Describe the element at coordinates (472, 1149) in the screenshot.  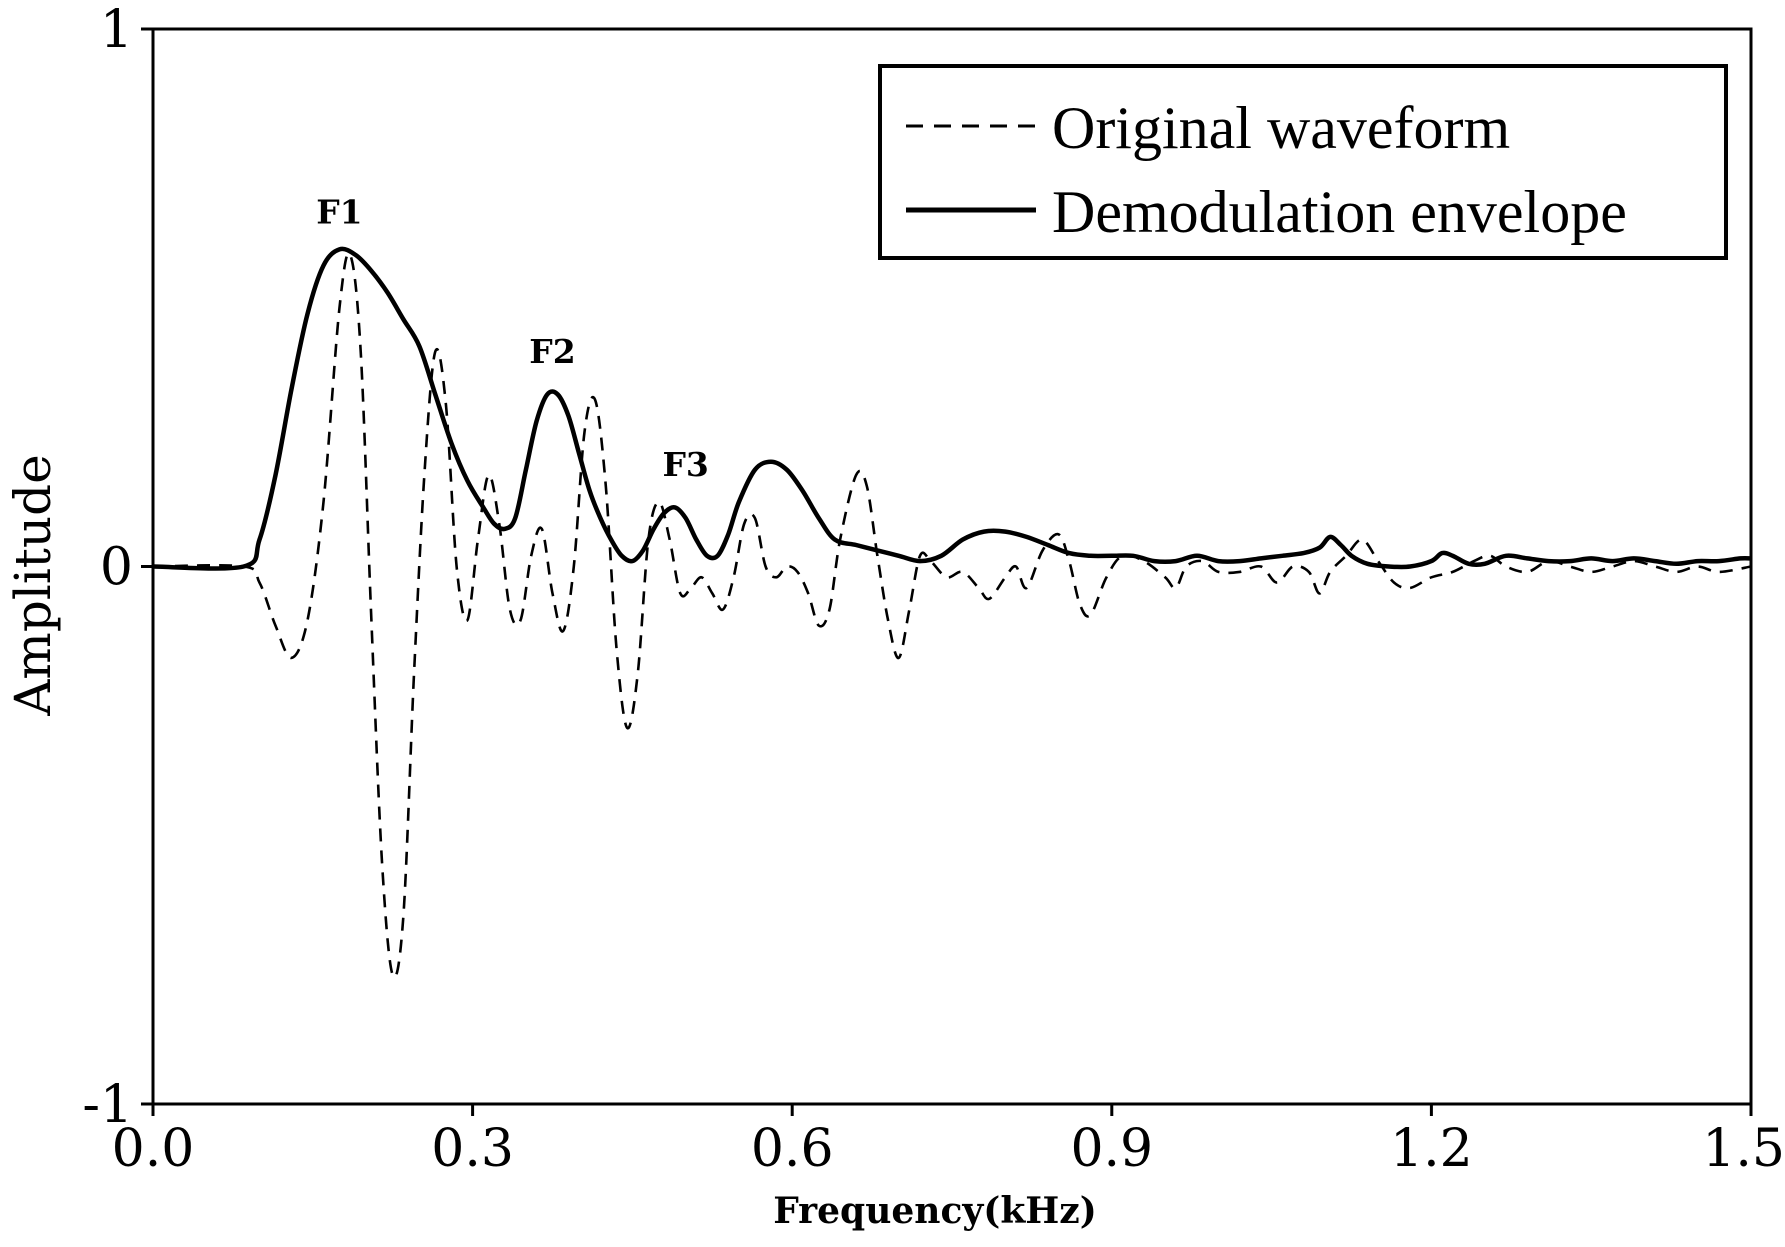
I see `x-tick-label: 0.3` at that location.